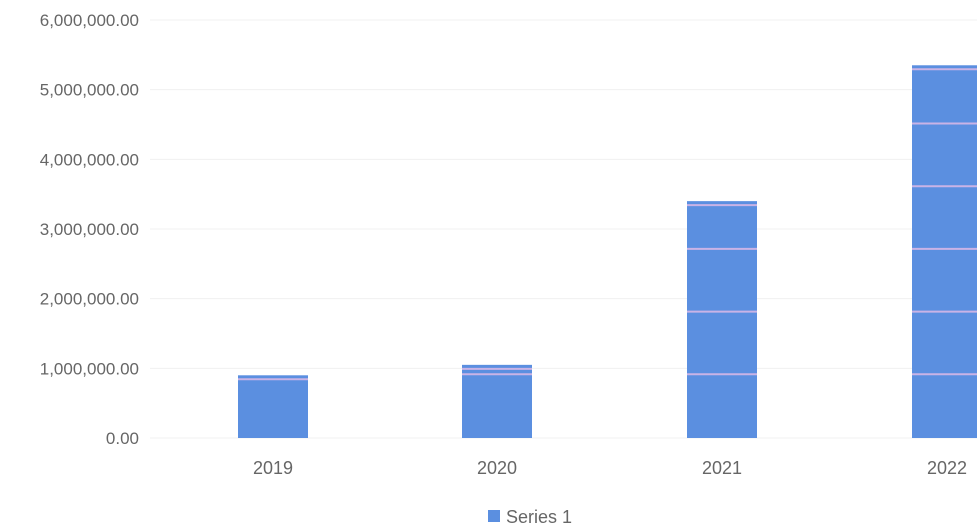 This screenshot has width=977, height=528. Describe the element at coordinates (89, 299) in the screenshot. I see `y-tick-label: 2,000,000.00` at that location.